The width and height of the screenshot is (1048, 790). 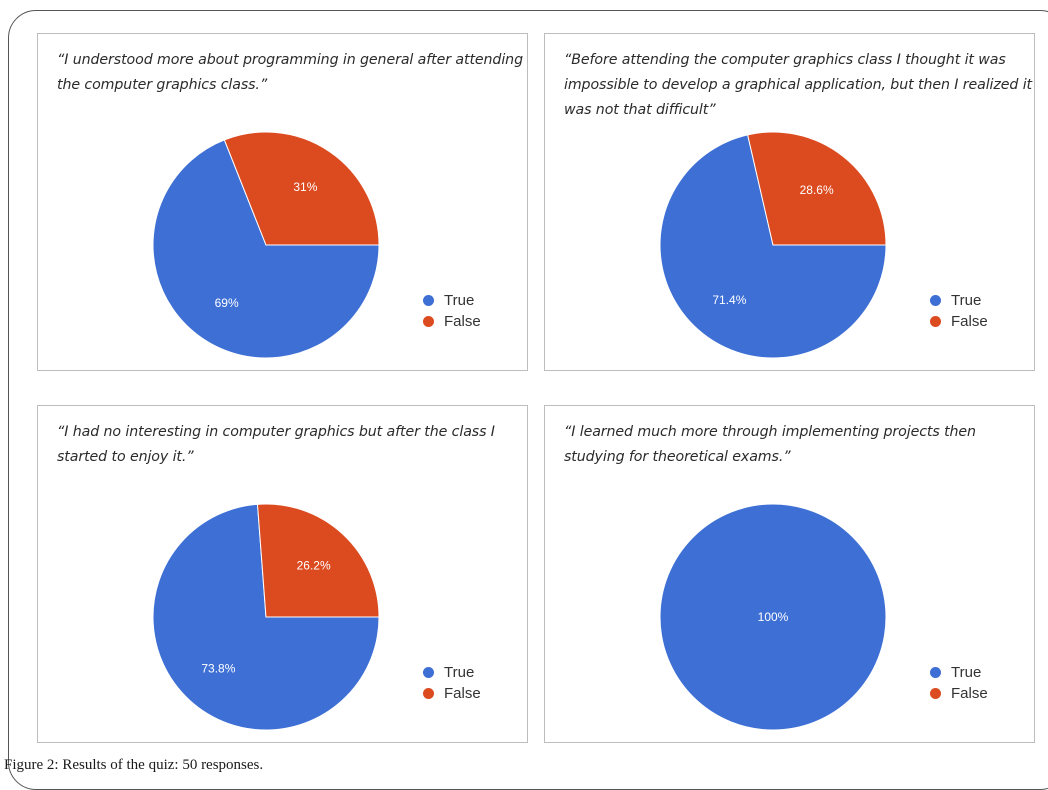 I want to click on slice-label-false: 28.6%, so click(x=817, y=190).